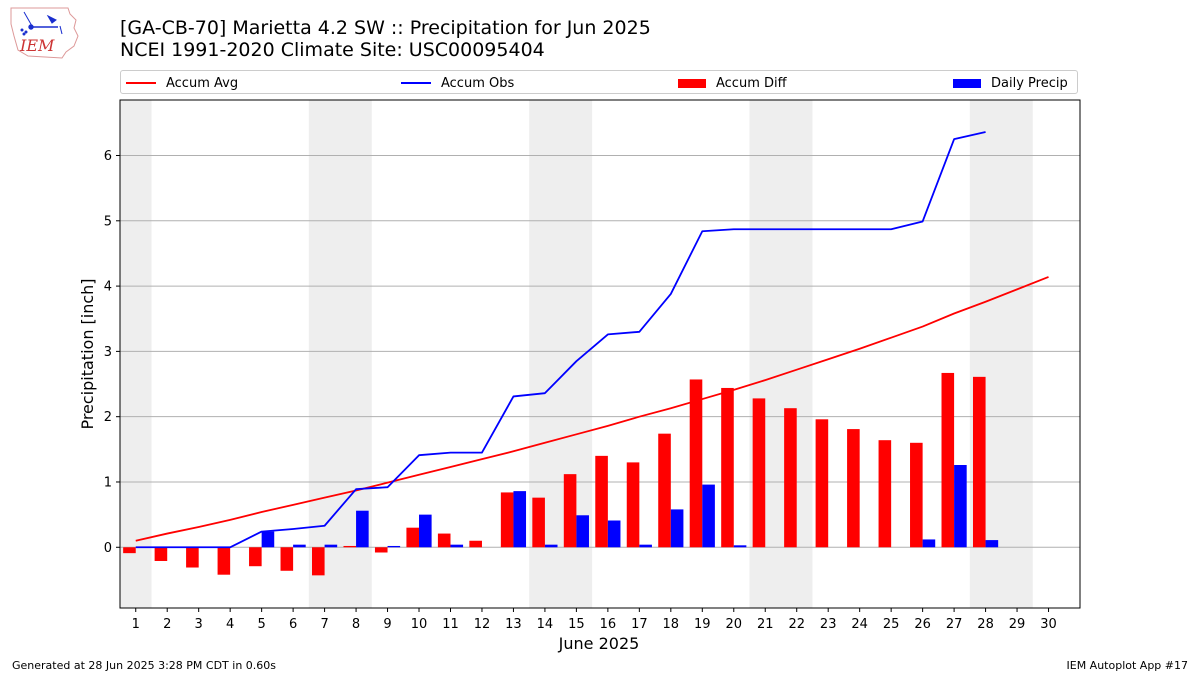 The height and width of the screenshot is (675, 1200). What do you see at coordinates (108, 287) in the screenshot?
I see `tick-label-y-4: 4` at bounding box center [108, 287].